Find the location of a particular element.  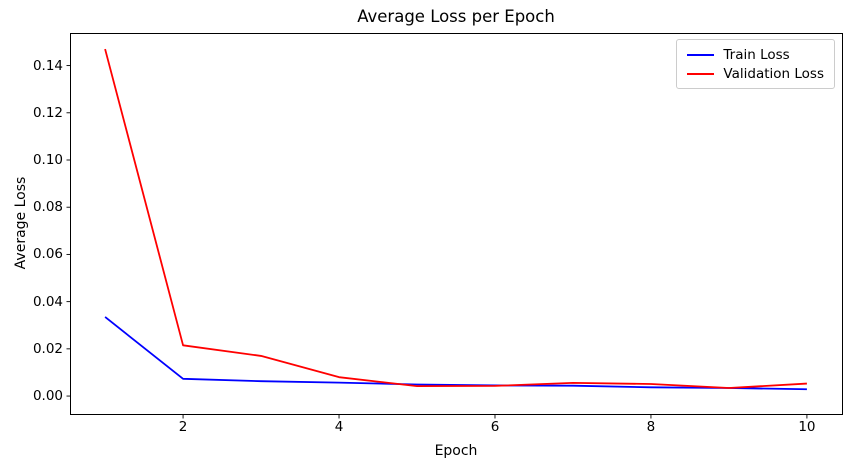

y-tick-label: 0.14 is located at coordinates (47, 65).